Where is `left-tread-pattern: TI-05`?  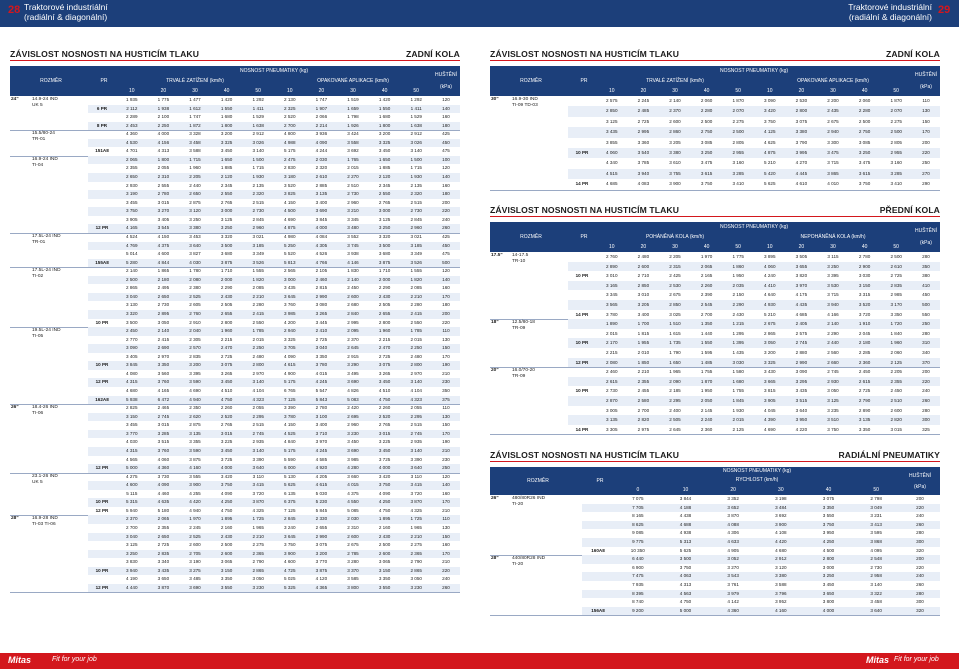 left-tread-pattern: TI-05 is located at coordinates (38, 337).